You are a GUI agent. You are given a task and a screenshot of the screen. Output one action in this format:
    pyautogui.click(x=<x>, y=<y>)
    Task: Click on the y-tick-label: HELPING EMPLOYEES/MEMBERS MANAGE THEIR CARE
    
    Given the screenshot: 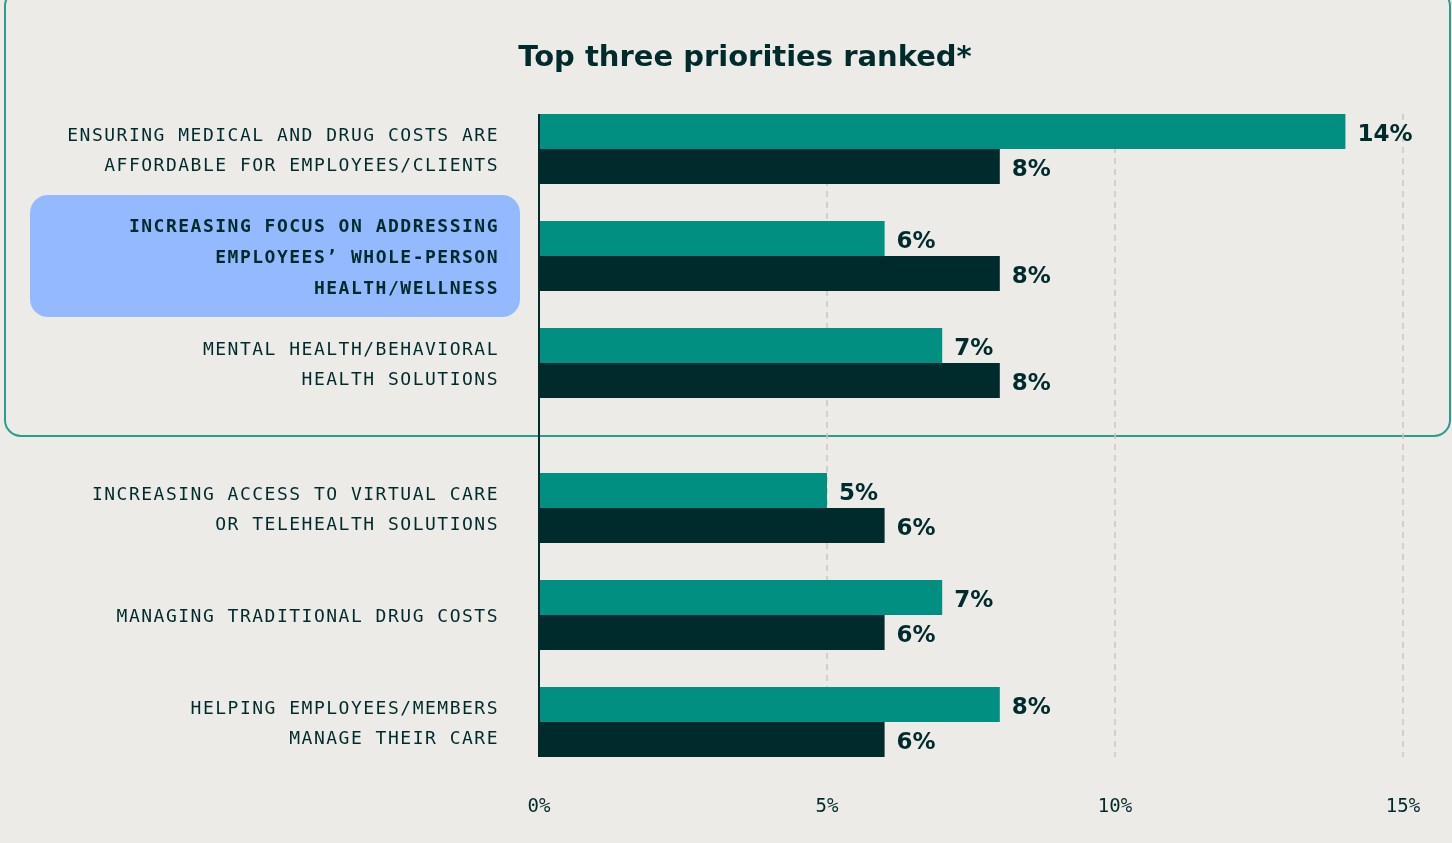 What is the action you would take?
    pyautogui.click(x=344, y=722)
    